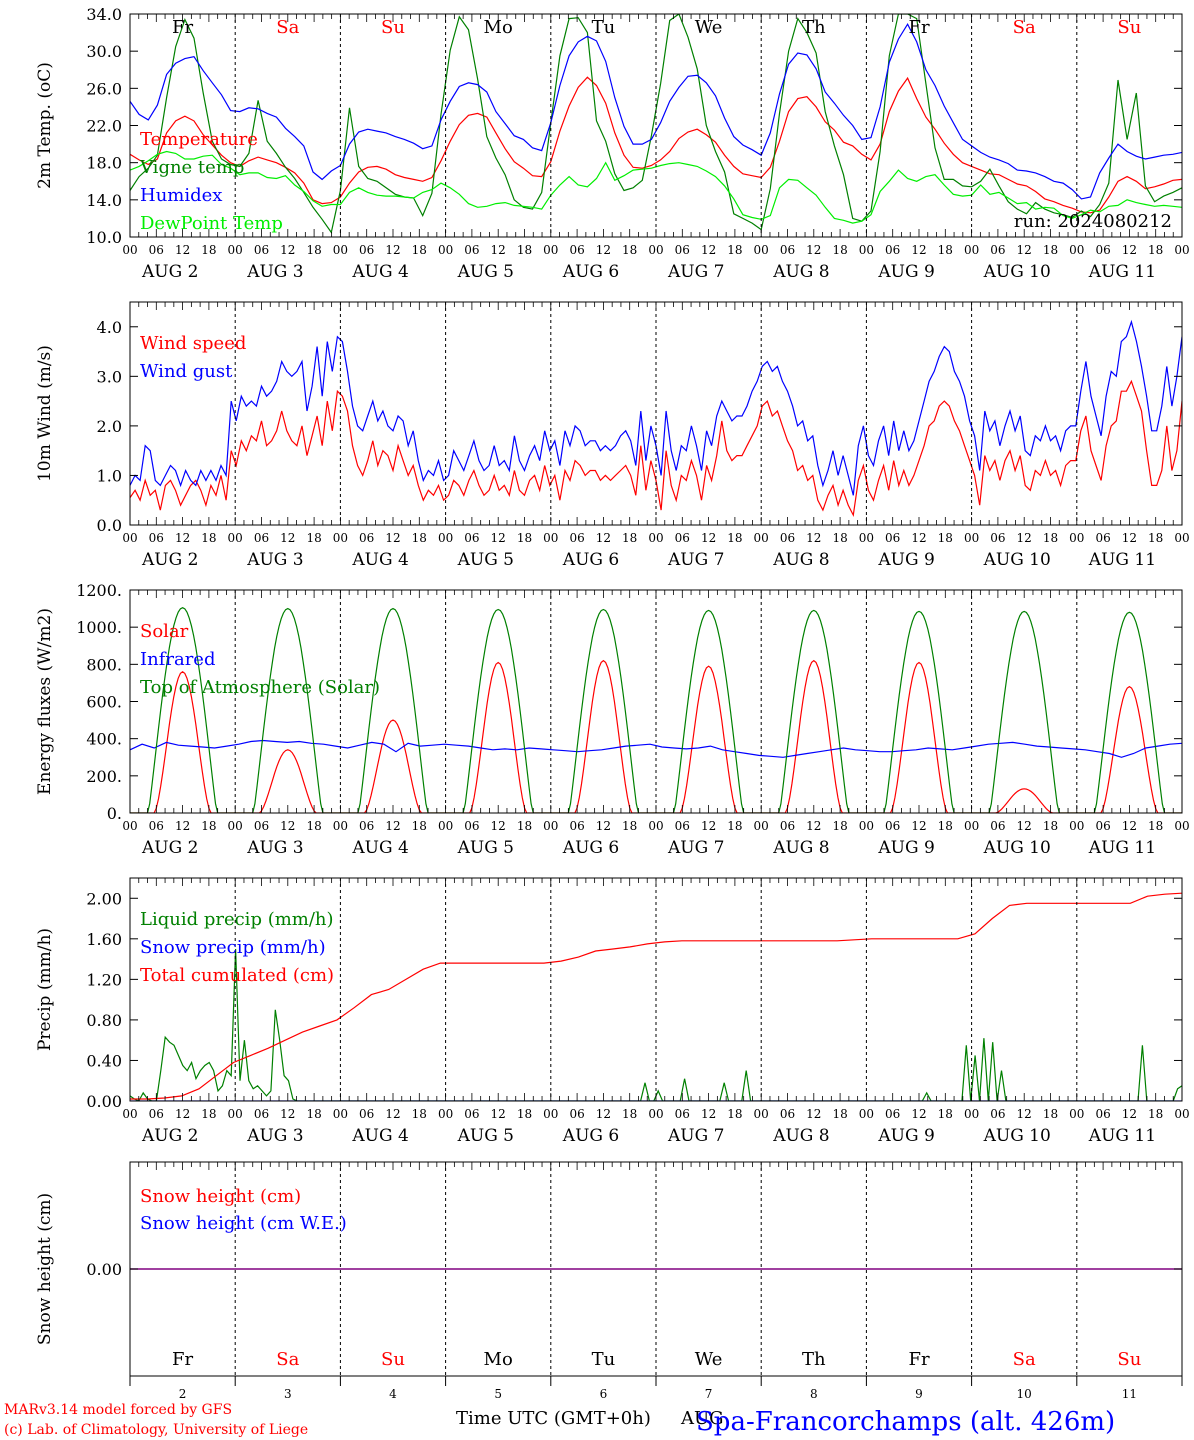 The height and width of the screenshot is (1440, 1194). I want to click on weekday-label: Fr, so click(918, 27).